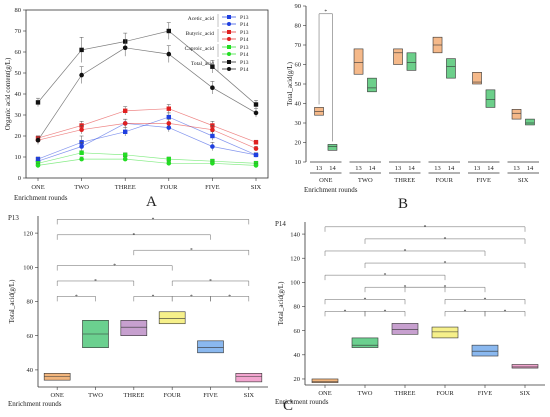 This screenshot has width=550, height=417. I want to click on group-label: TWO, so click(365, 180).